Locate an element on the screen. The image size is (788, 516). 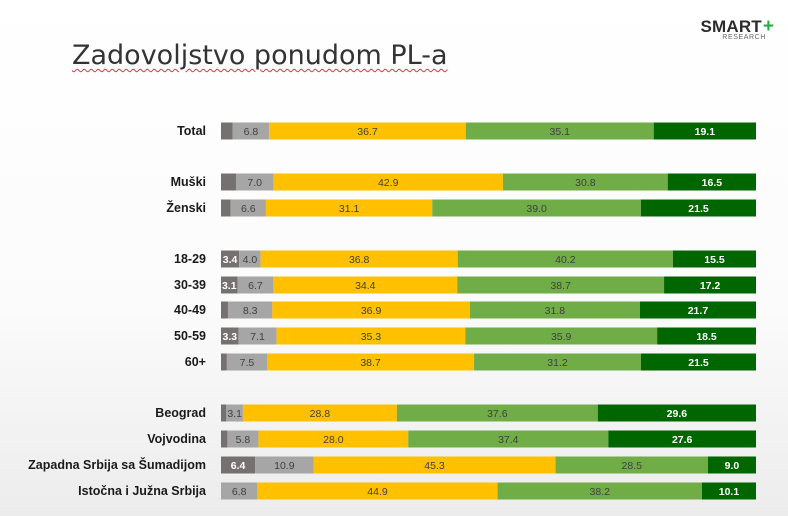
logo-plus-icon: + is located at coordinates (768, 26).